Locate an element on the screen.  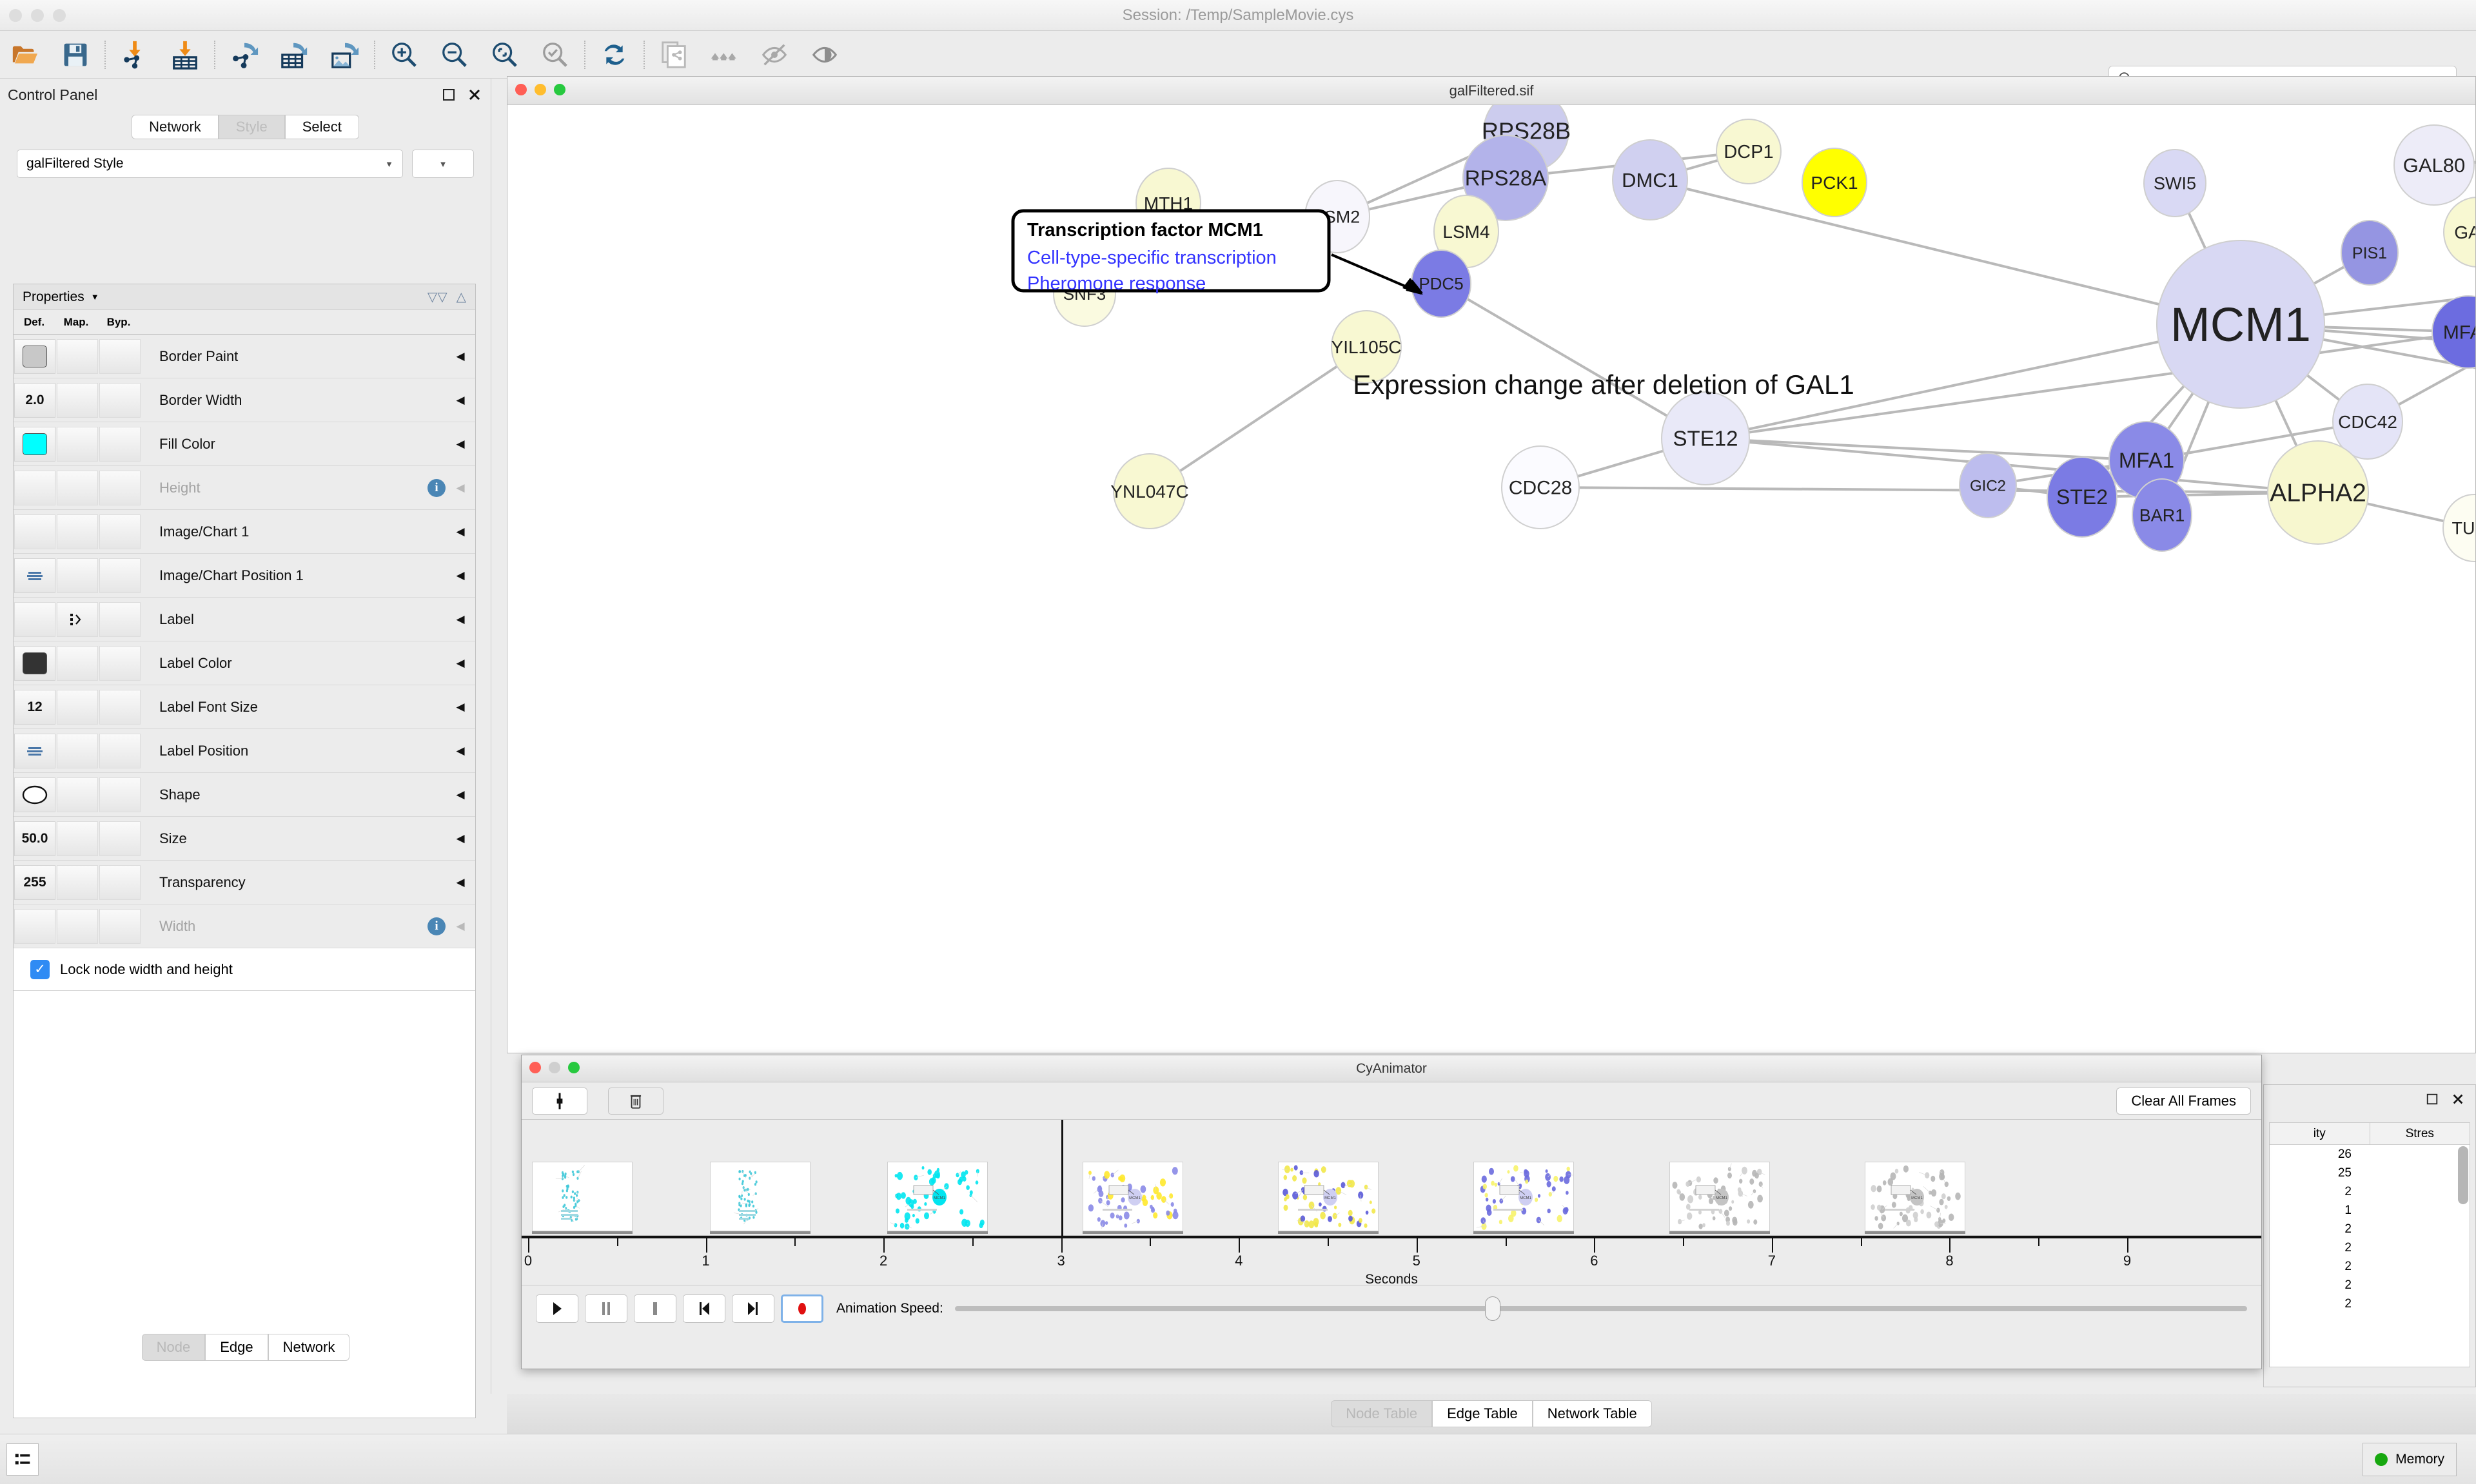
tab-node-table: Node Table is located at coordinates (1382, 1413).